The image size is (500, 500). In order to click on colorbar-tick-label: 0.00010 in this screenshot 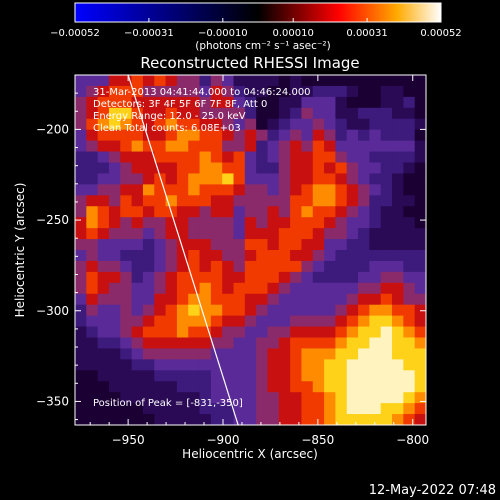, I will do `click(293, 33)`.